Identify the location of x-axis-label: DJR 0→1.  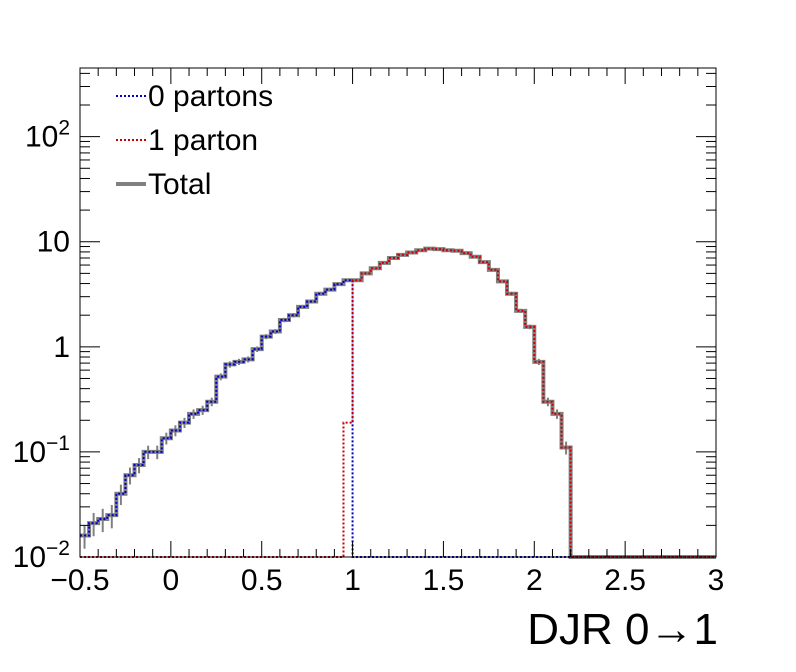
(622, 629).